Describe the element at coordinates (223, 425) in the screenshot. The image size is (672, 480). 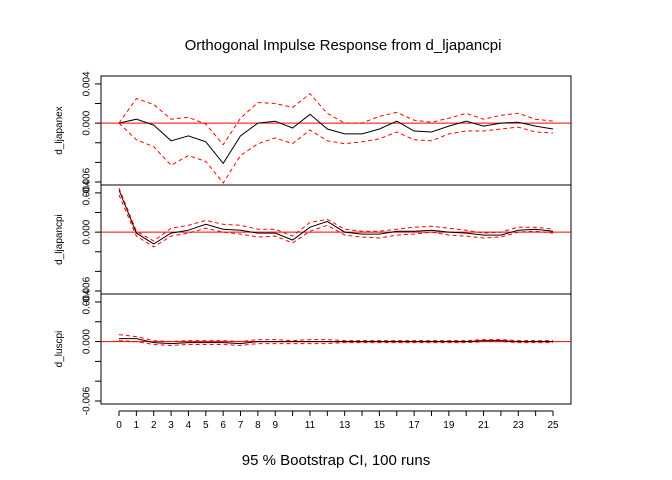
I see `x-tick-label: 6` at that location.